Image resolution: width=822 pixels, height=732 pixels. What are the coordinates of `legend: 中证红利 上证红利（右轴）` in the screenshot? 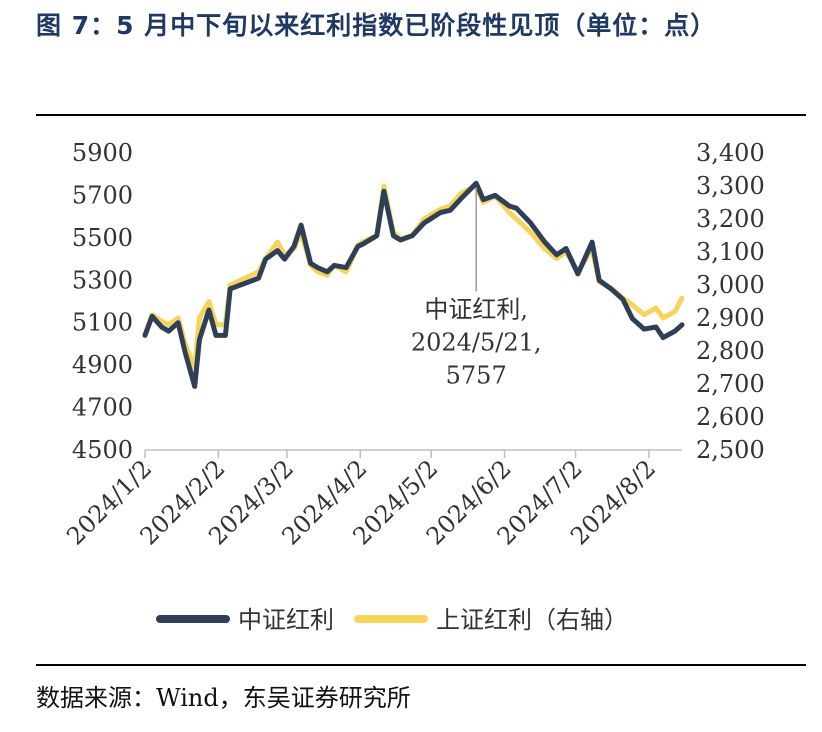 It's located at (392, 620).